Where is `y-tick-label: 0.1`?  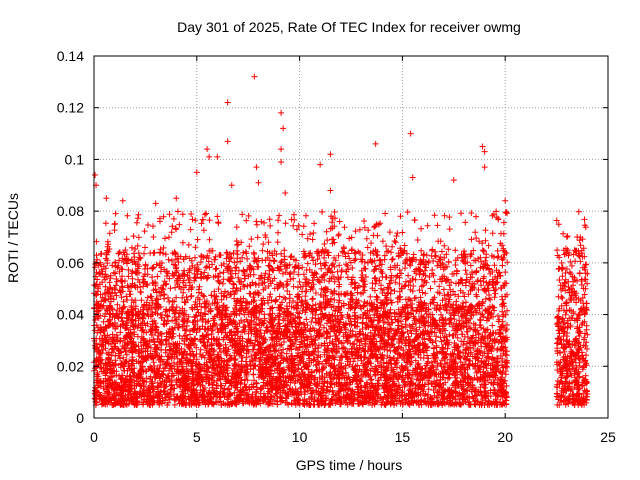
y-tick-label: 0.1 is located at coordinates (75, 159).